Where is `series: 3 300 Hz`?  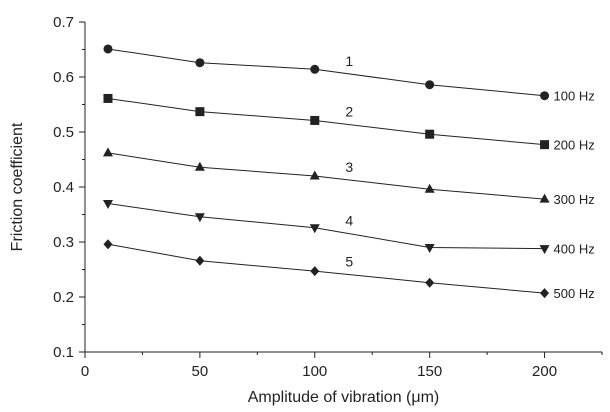 series: 3 300 Hz is located at coordinates (348, 177).